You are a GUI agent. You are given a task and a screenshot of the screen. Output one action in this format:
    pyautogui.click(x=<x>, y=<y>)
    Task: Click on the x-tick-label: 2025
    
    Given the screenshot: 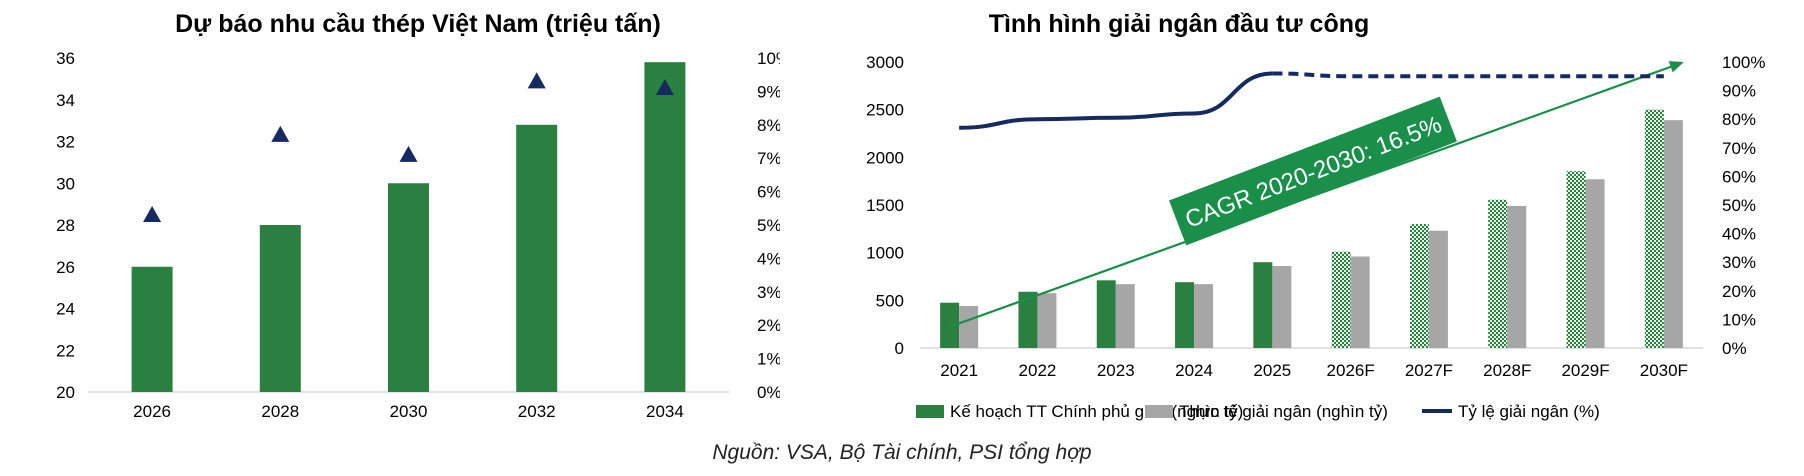 What is the action you would take?
    pyautogui.click(x=1272, y=370)
    